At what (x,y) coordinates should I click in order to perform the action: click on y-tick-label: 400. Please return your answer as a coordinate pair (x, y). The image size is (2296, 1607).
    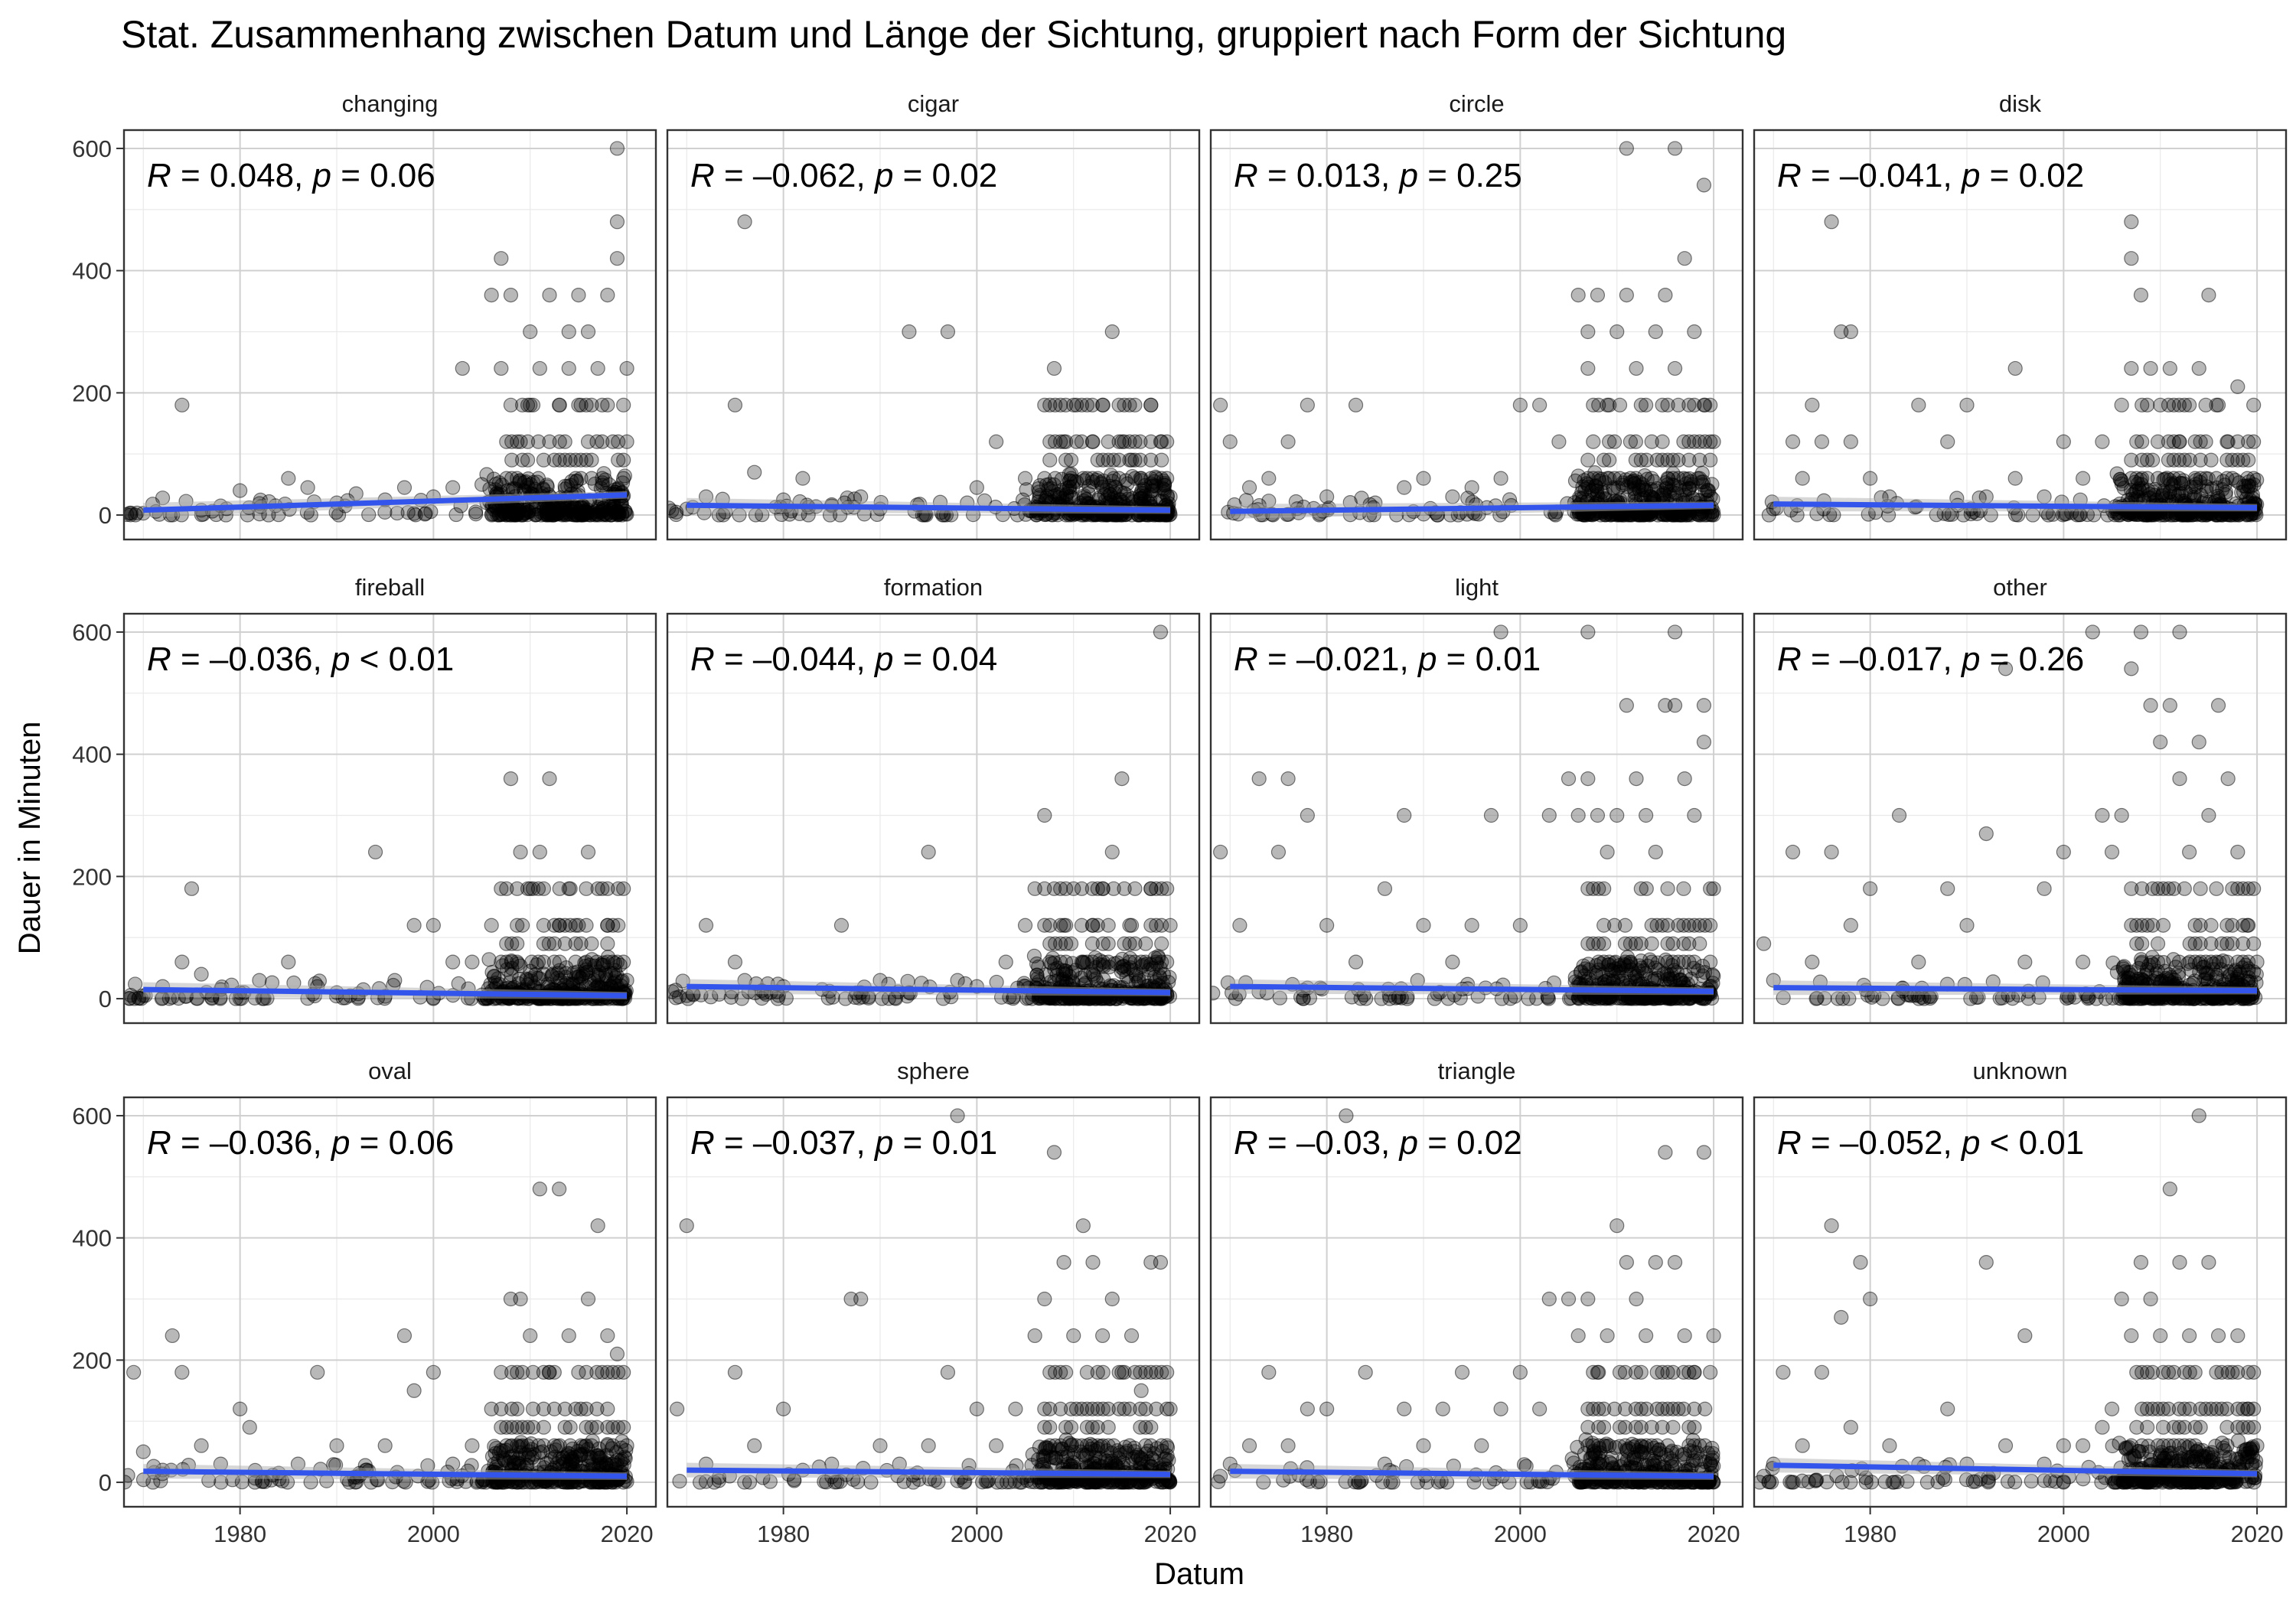
    Looking at the image, I should click on (92, 271).